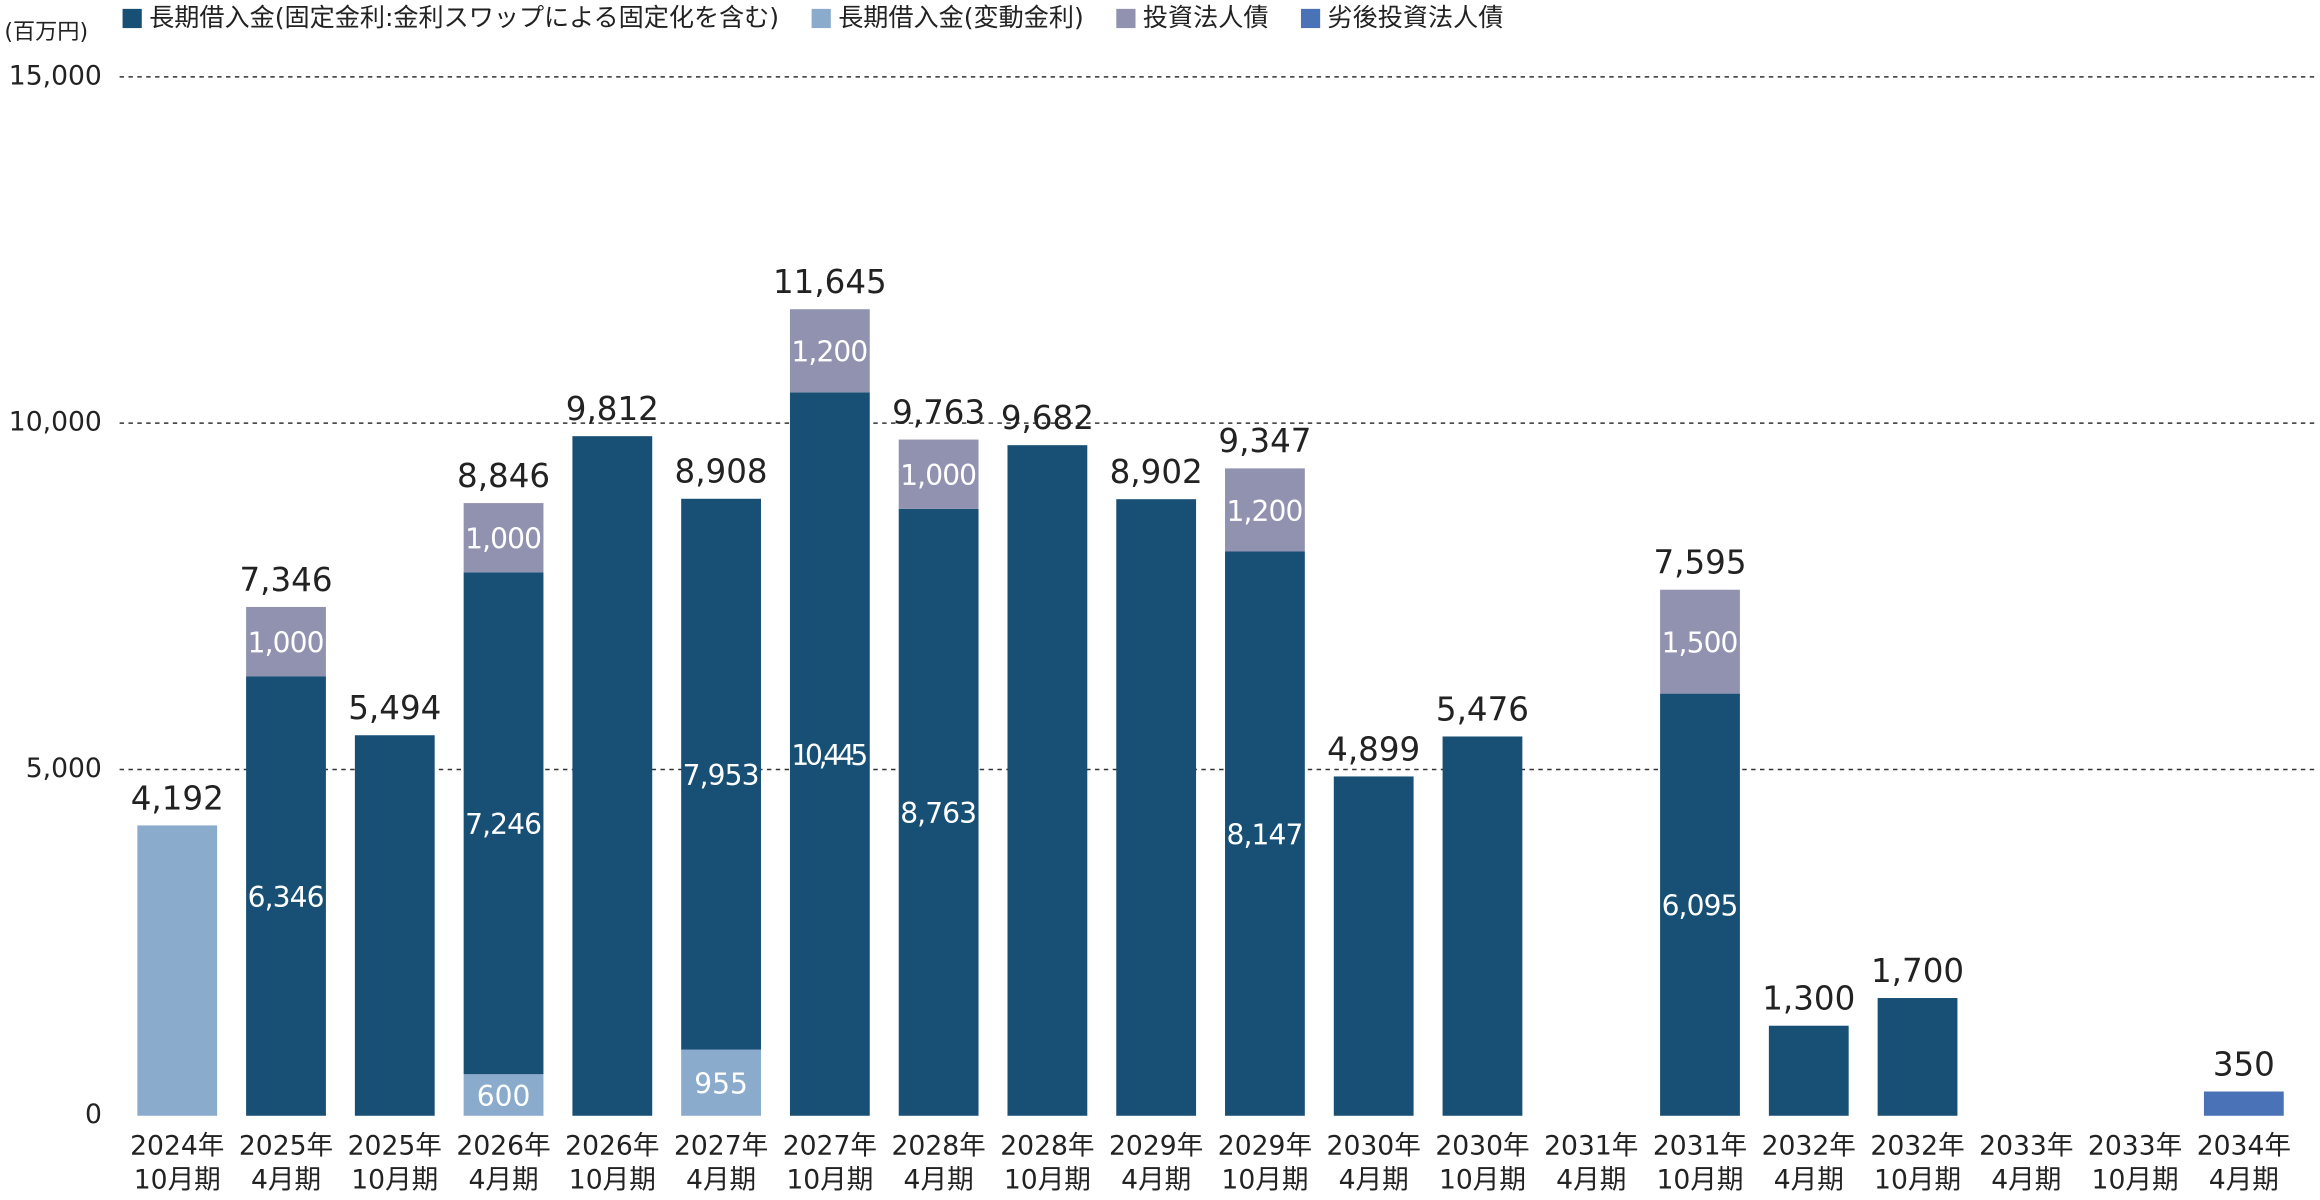 Image resolution: width=2320 pixels, height=1200 pixels. I want to click on legend-label: 長期借入金(変動金利), so click(961, 17).